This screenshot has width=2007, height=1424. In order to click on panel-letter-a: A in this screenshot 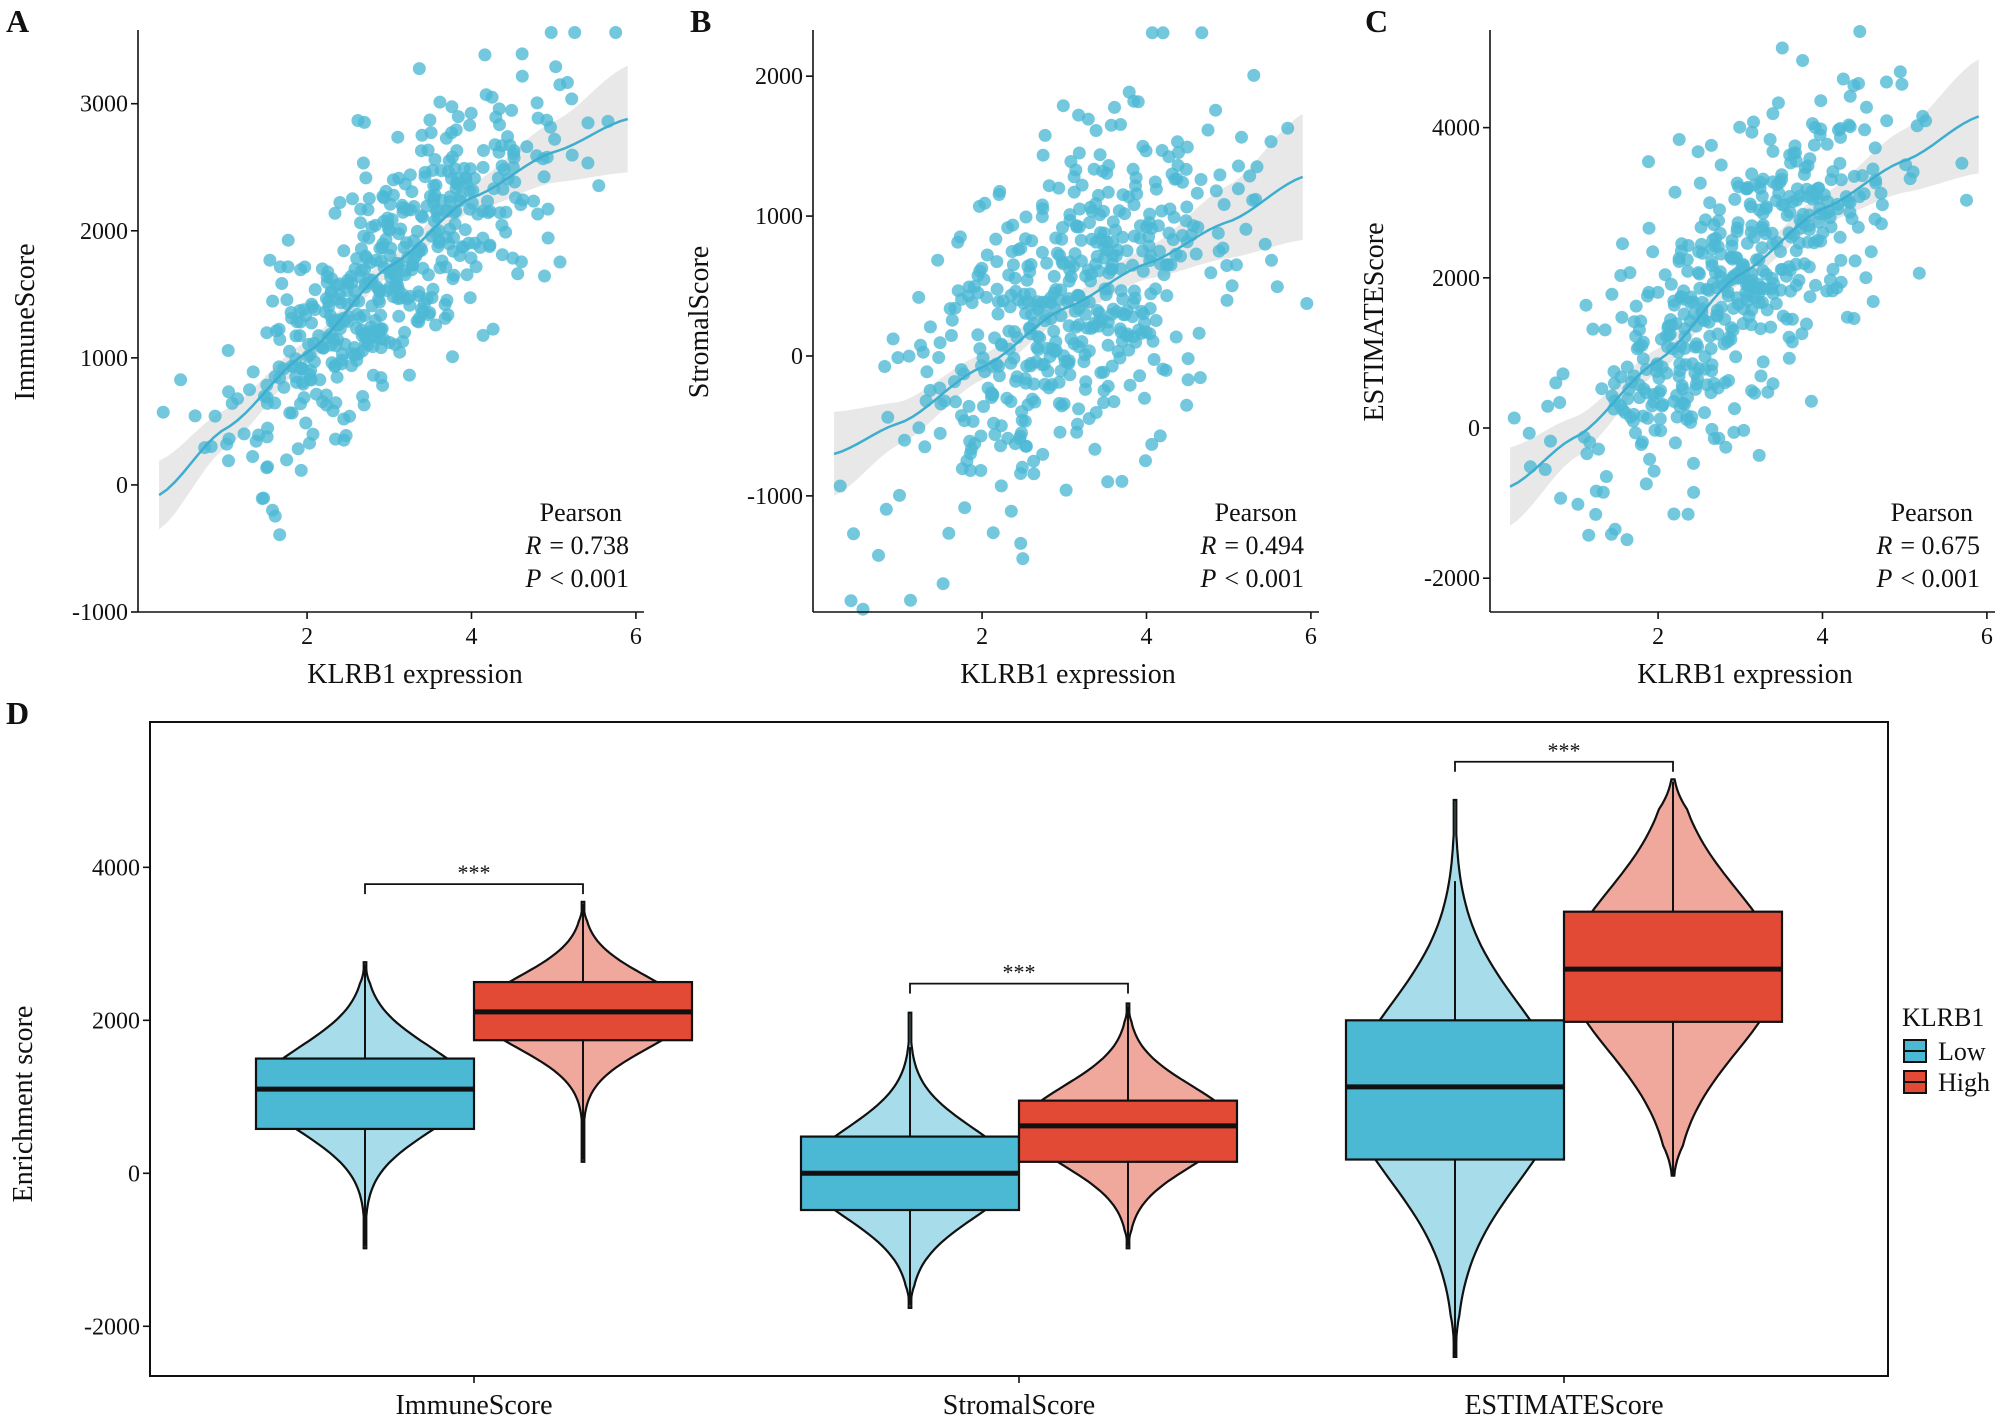, I will do `click(17, 21)`.